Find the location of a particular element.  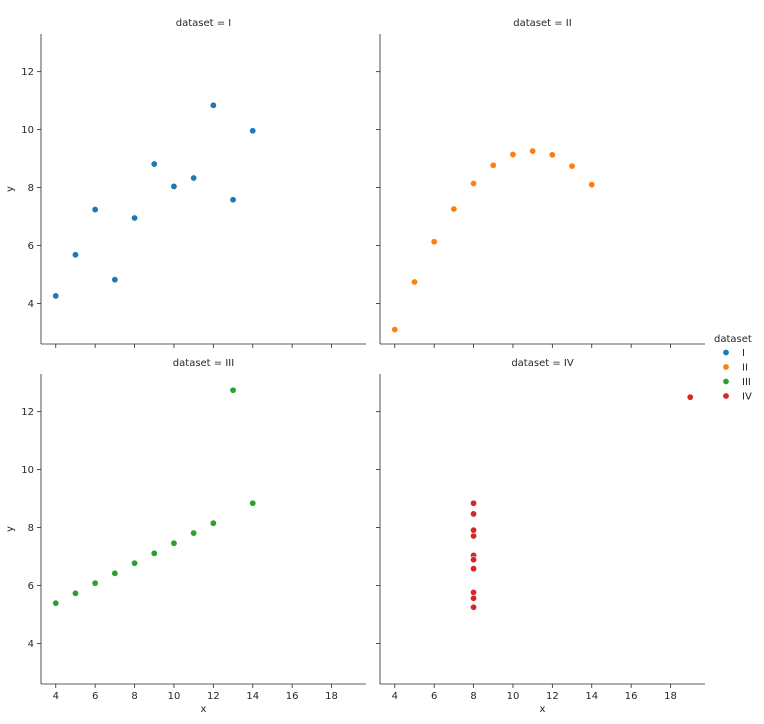

panel-title: dataset = II is located at coordinates (542, 23).